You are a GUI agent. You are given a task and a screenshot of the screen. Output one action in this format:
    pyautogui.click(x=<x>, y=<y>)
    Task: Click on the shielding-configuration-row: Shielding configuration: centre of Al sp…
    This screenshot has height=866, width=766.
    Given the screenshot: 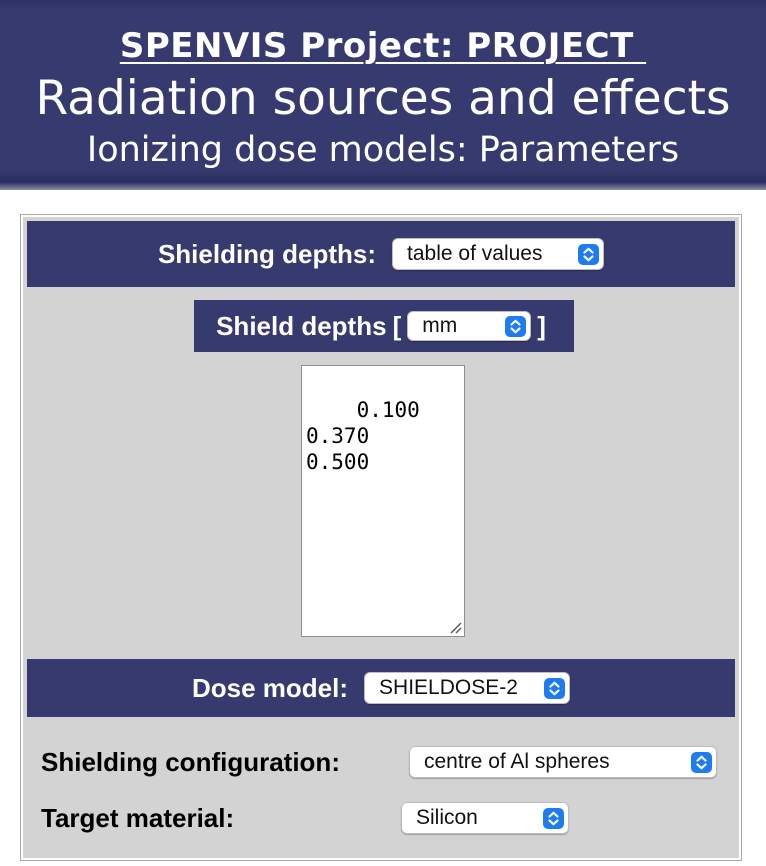 What is the action you would take?
    pyautogui.click(x=379, y=762)
    